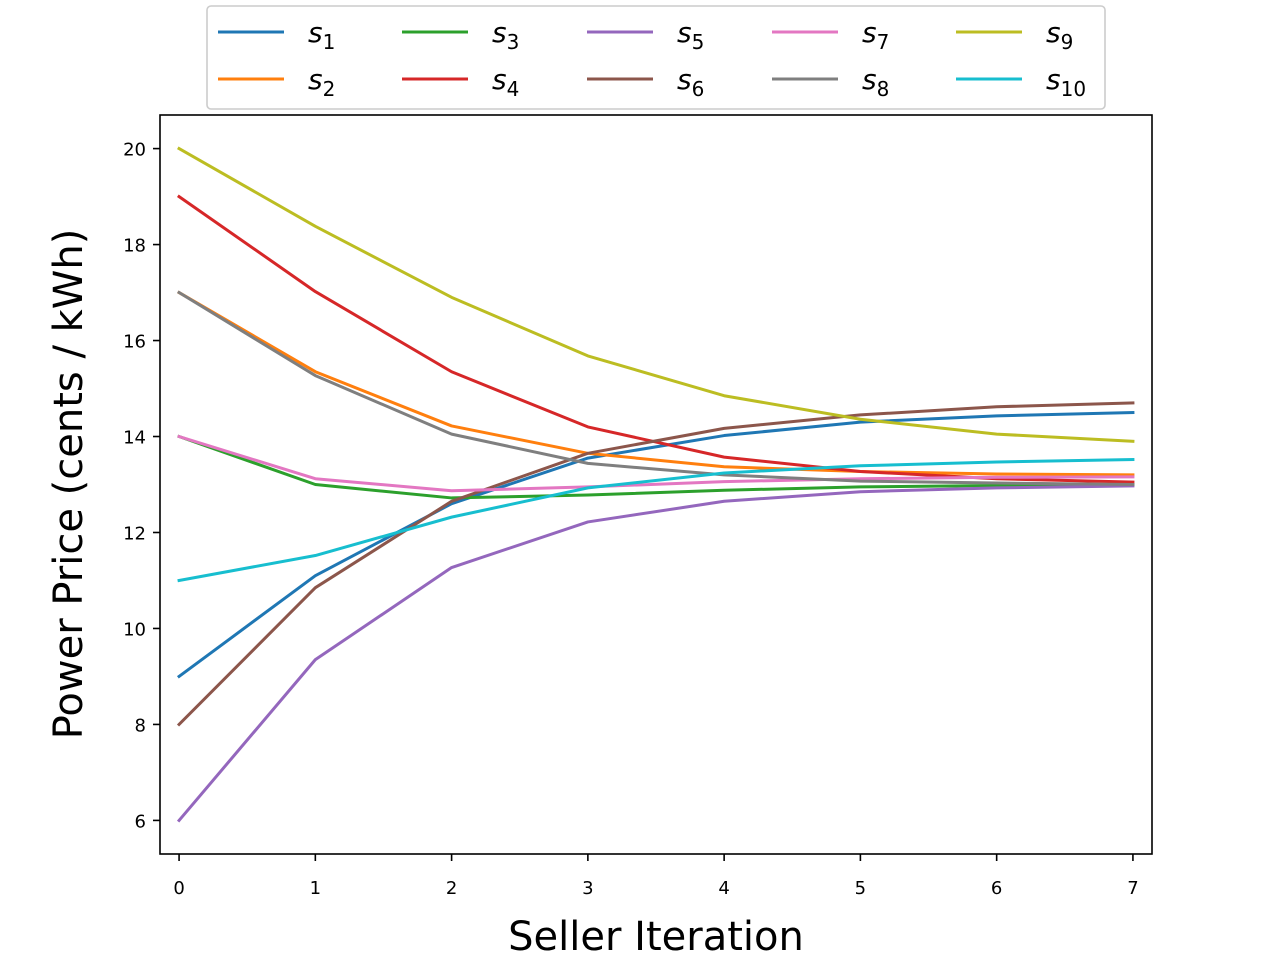 The width and height of the screenshot is (1280, 964). What do you see at coordinates (860, 888) in the screenshot?
I see `x-tick-label: 5` at bounding box center [860, 888].